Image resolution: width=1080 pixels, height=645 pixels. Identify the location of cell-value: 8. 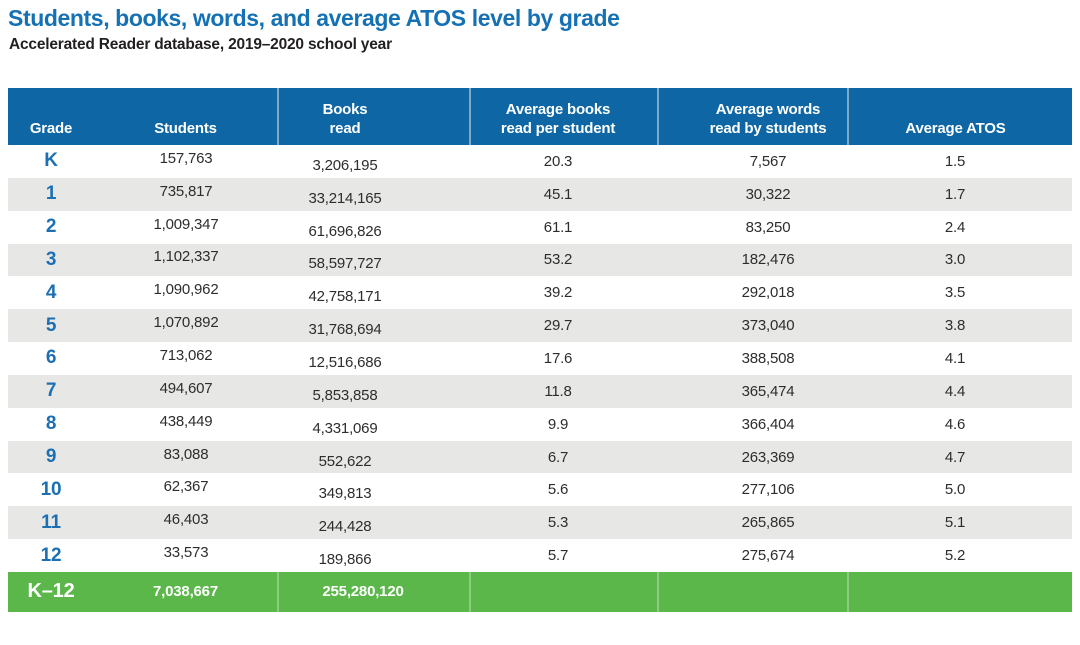
(51, 424).